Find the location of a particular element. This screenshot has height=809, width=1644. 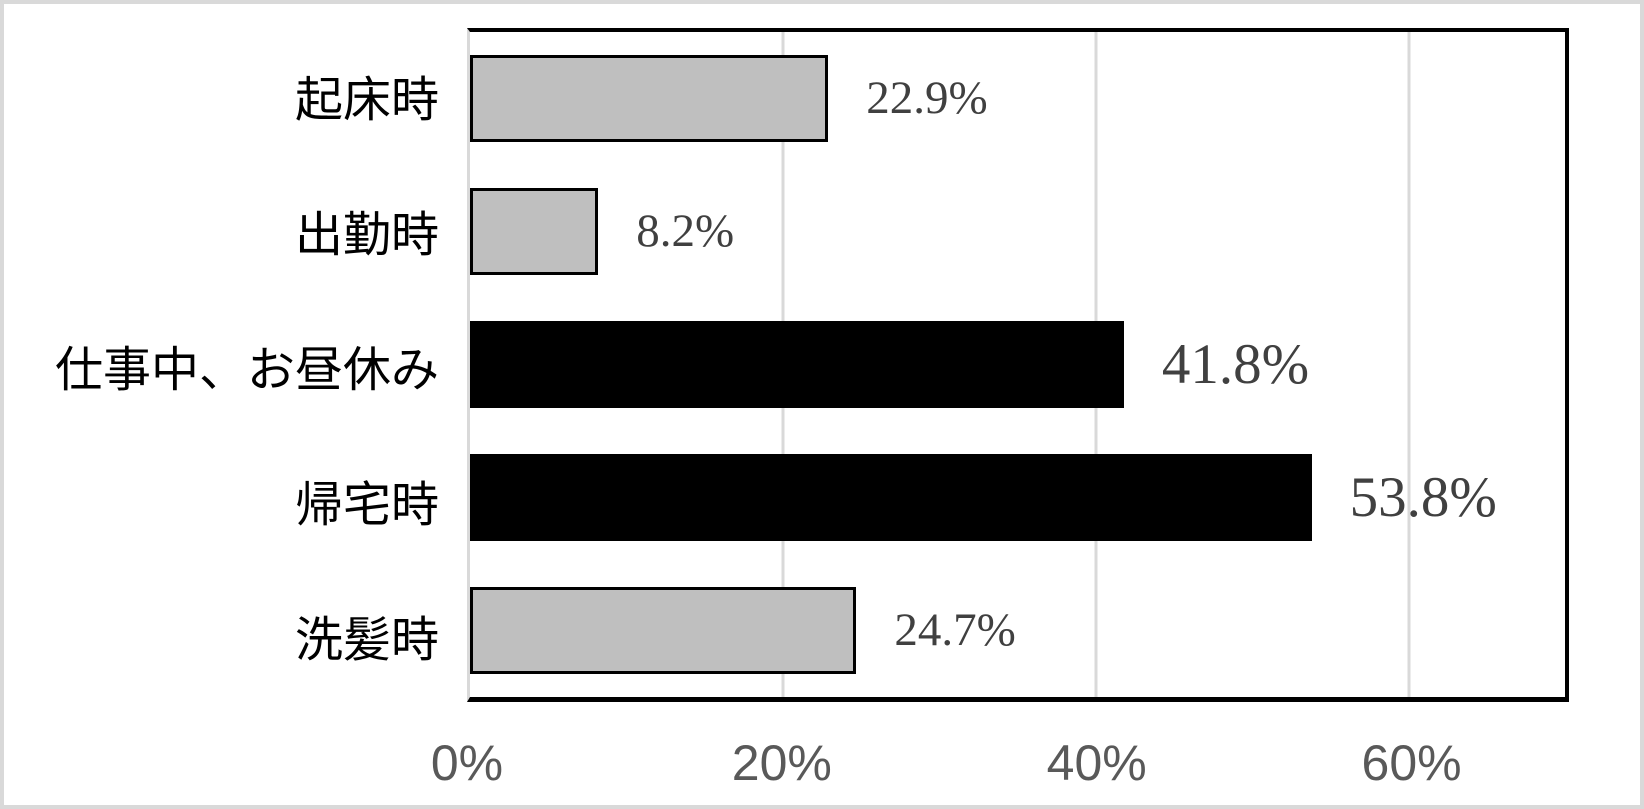

category-label: 起床時 is located at coordinates (366, 101).